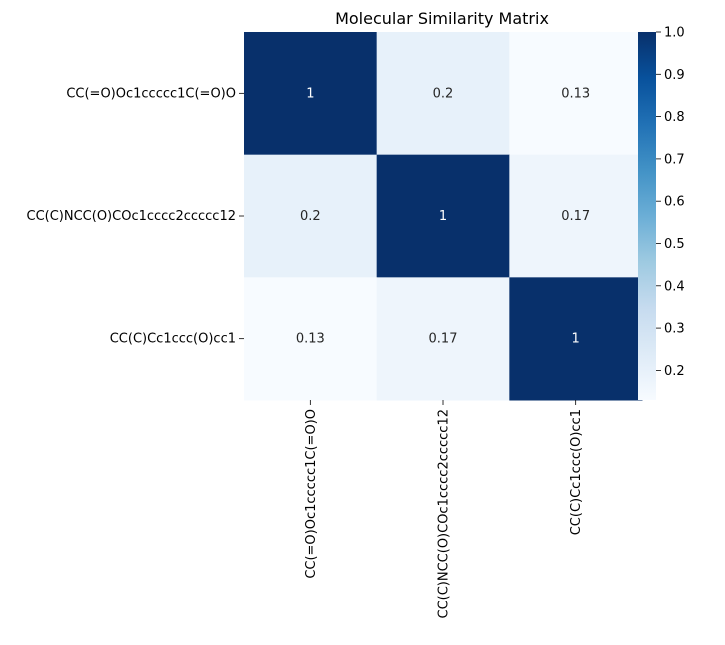  Describe the element at coordinates (674, 244) in the screenshot. I see `colorbar-tick-label: 0.5` at that location.